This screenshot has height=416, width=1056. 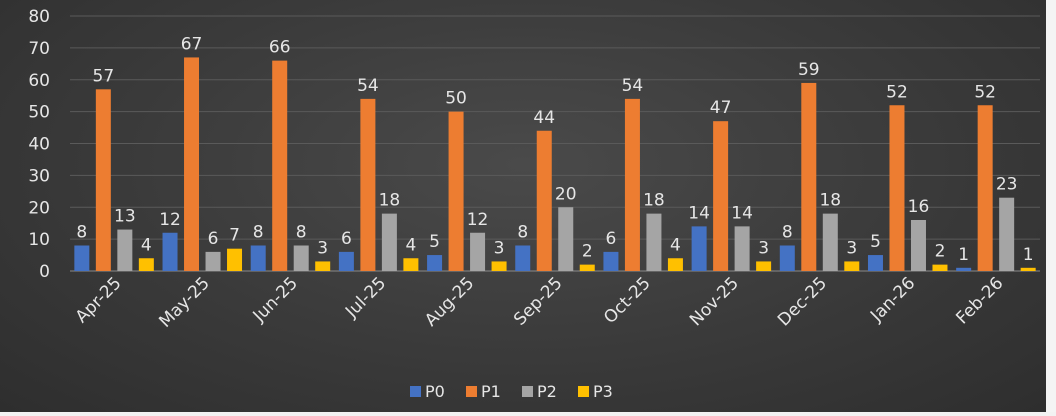 What do you see at coordinates (809, 70) in the screenshot?
I see `data-label: 59` at bounding box center [809, 70].